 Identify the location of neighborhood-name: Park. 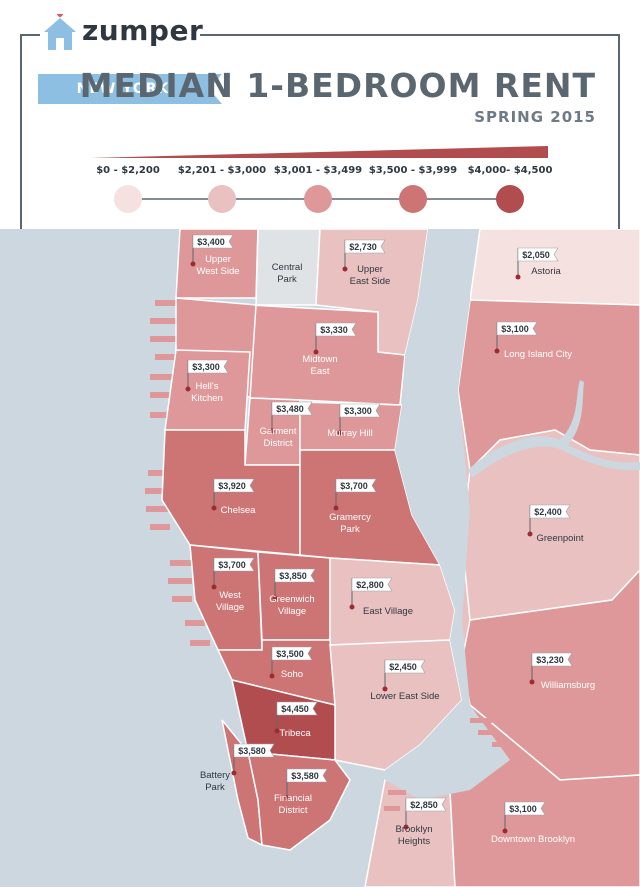
(287, 279).